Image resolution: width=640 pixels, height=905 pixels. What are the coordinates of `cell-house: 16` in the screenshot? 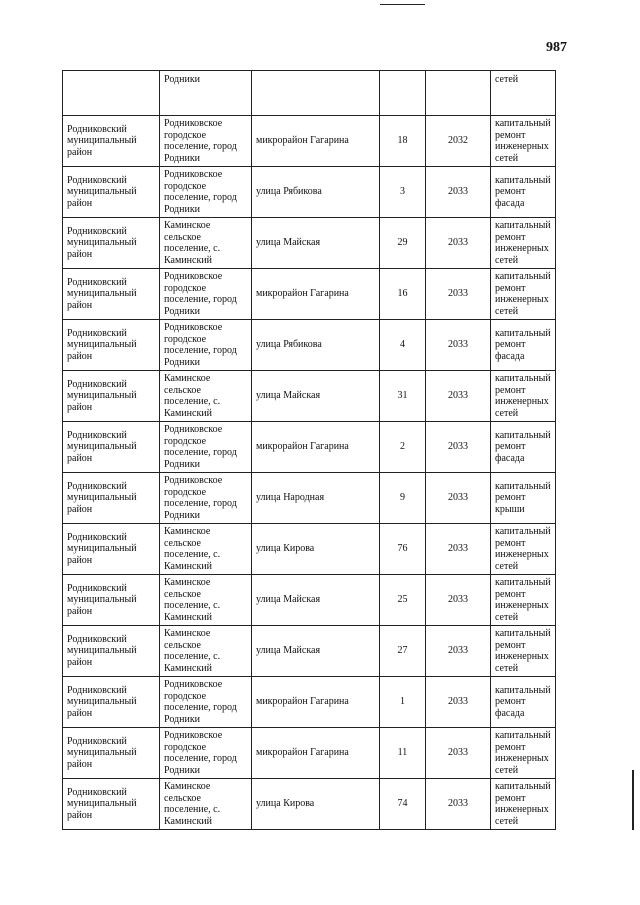 It's located at (402, 294).